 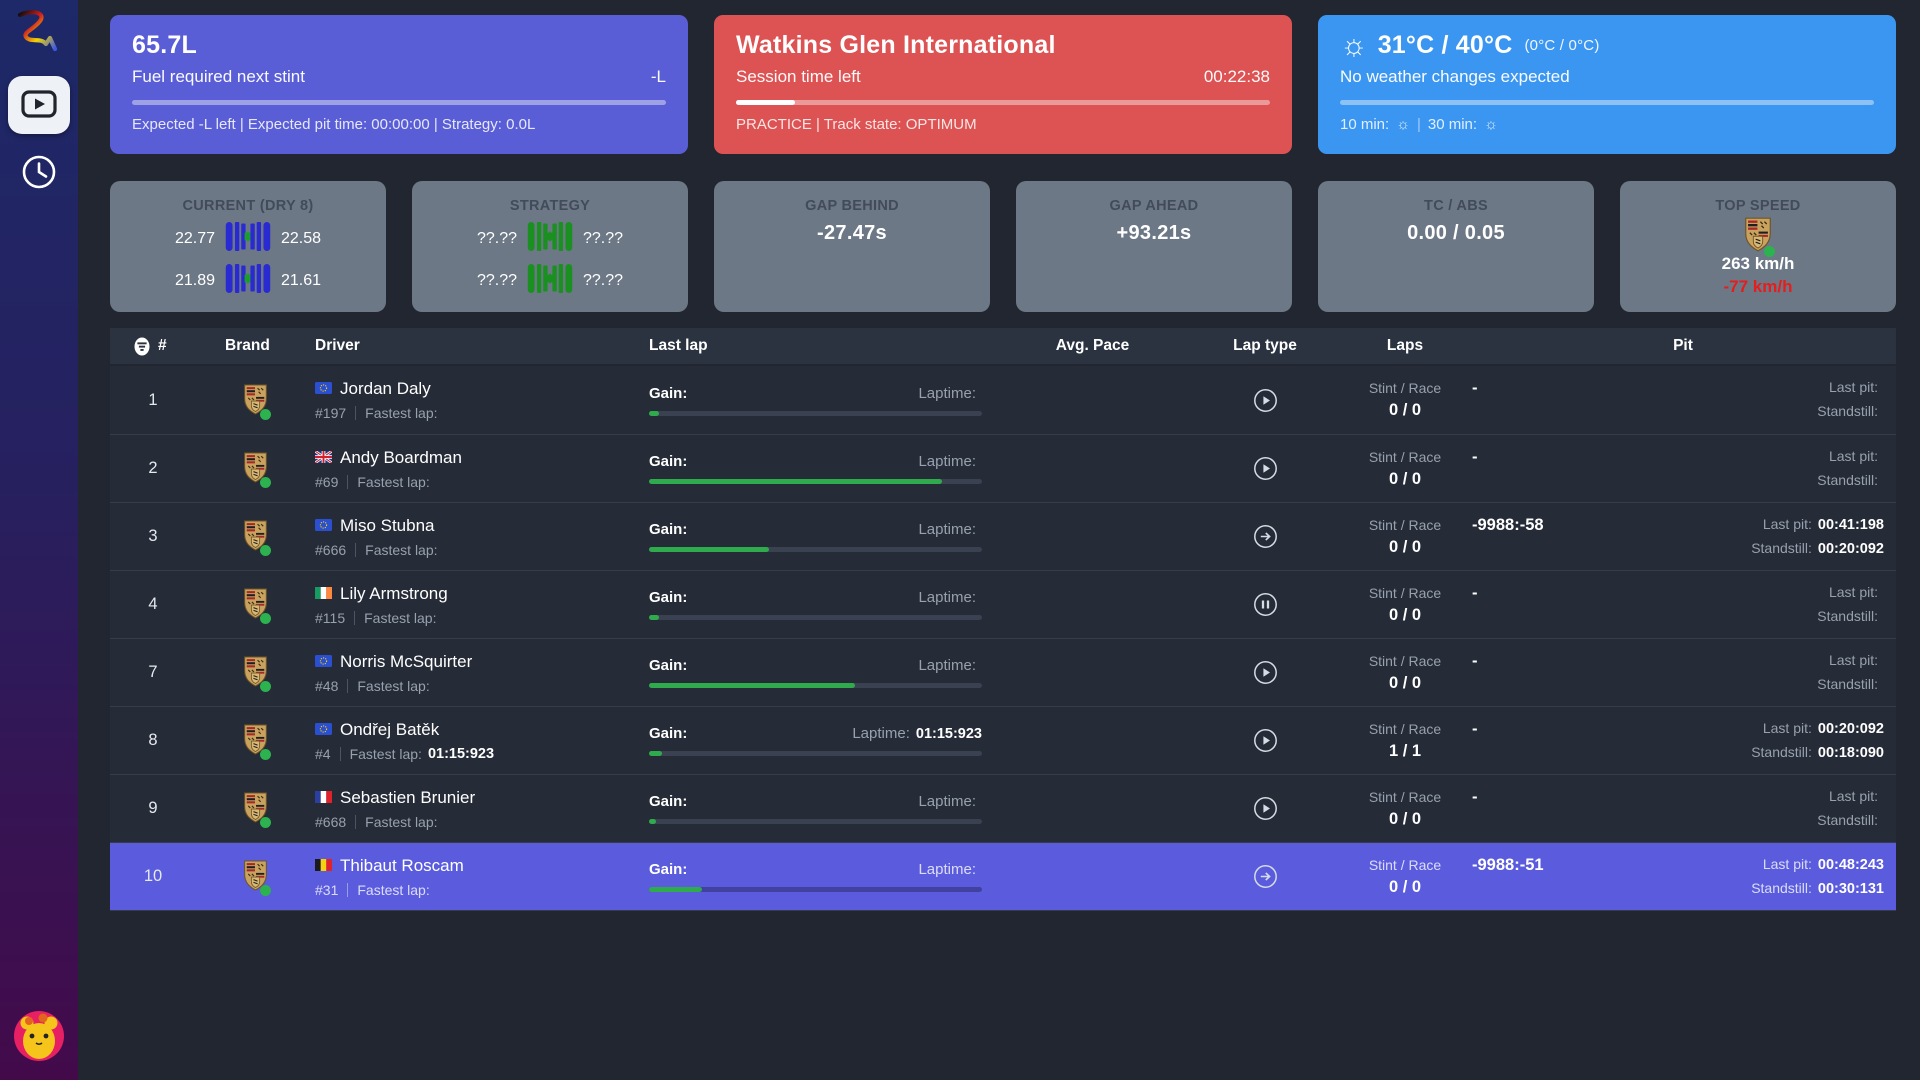 What do you see at coordinates (153, 536) in the screenshot?
I see `position: 3` at bounding box center [153, 536].